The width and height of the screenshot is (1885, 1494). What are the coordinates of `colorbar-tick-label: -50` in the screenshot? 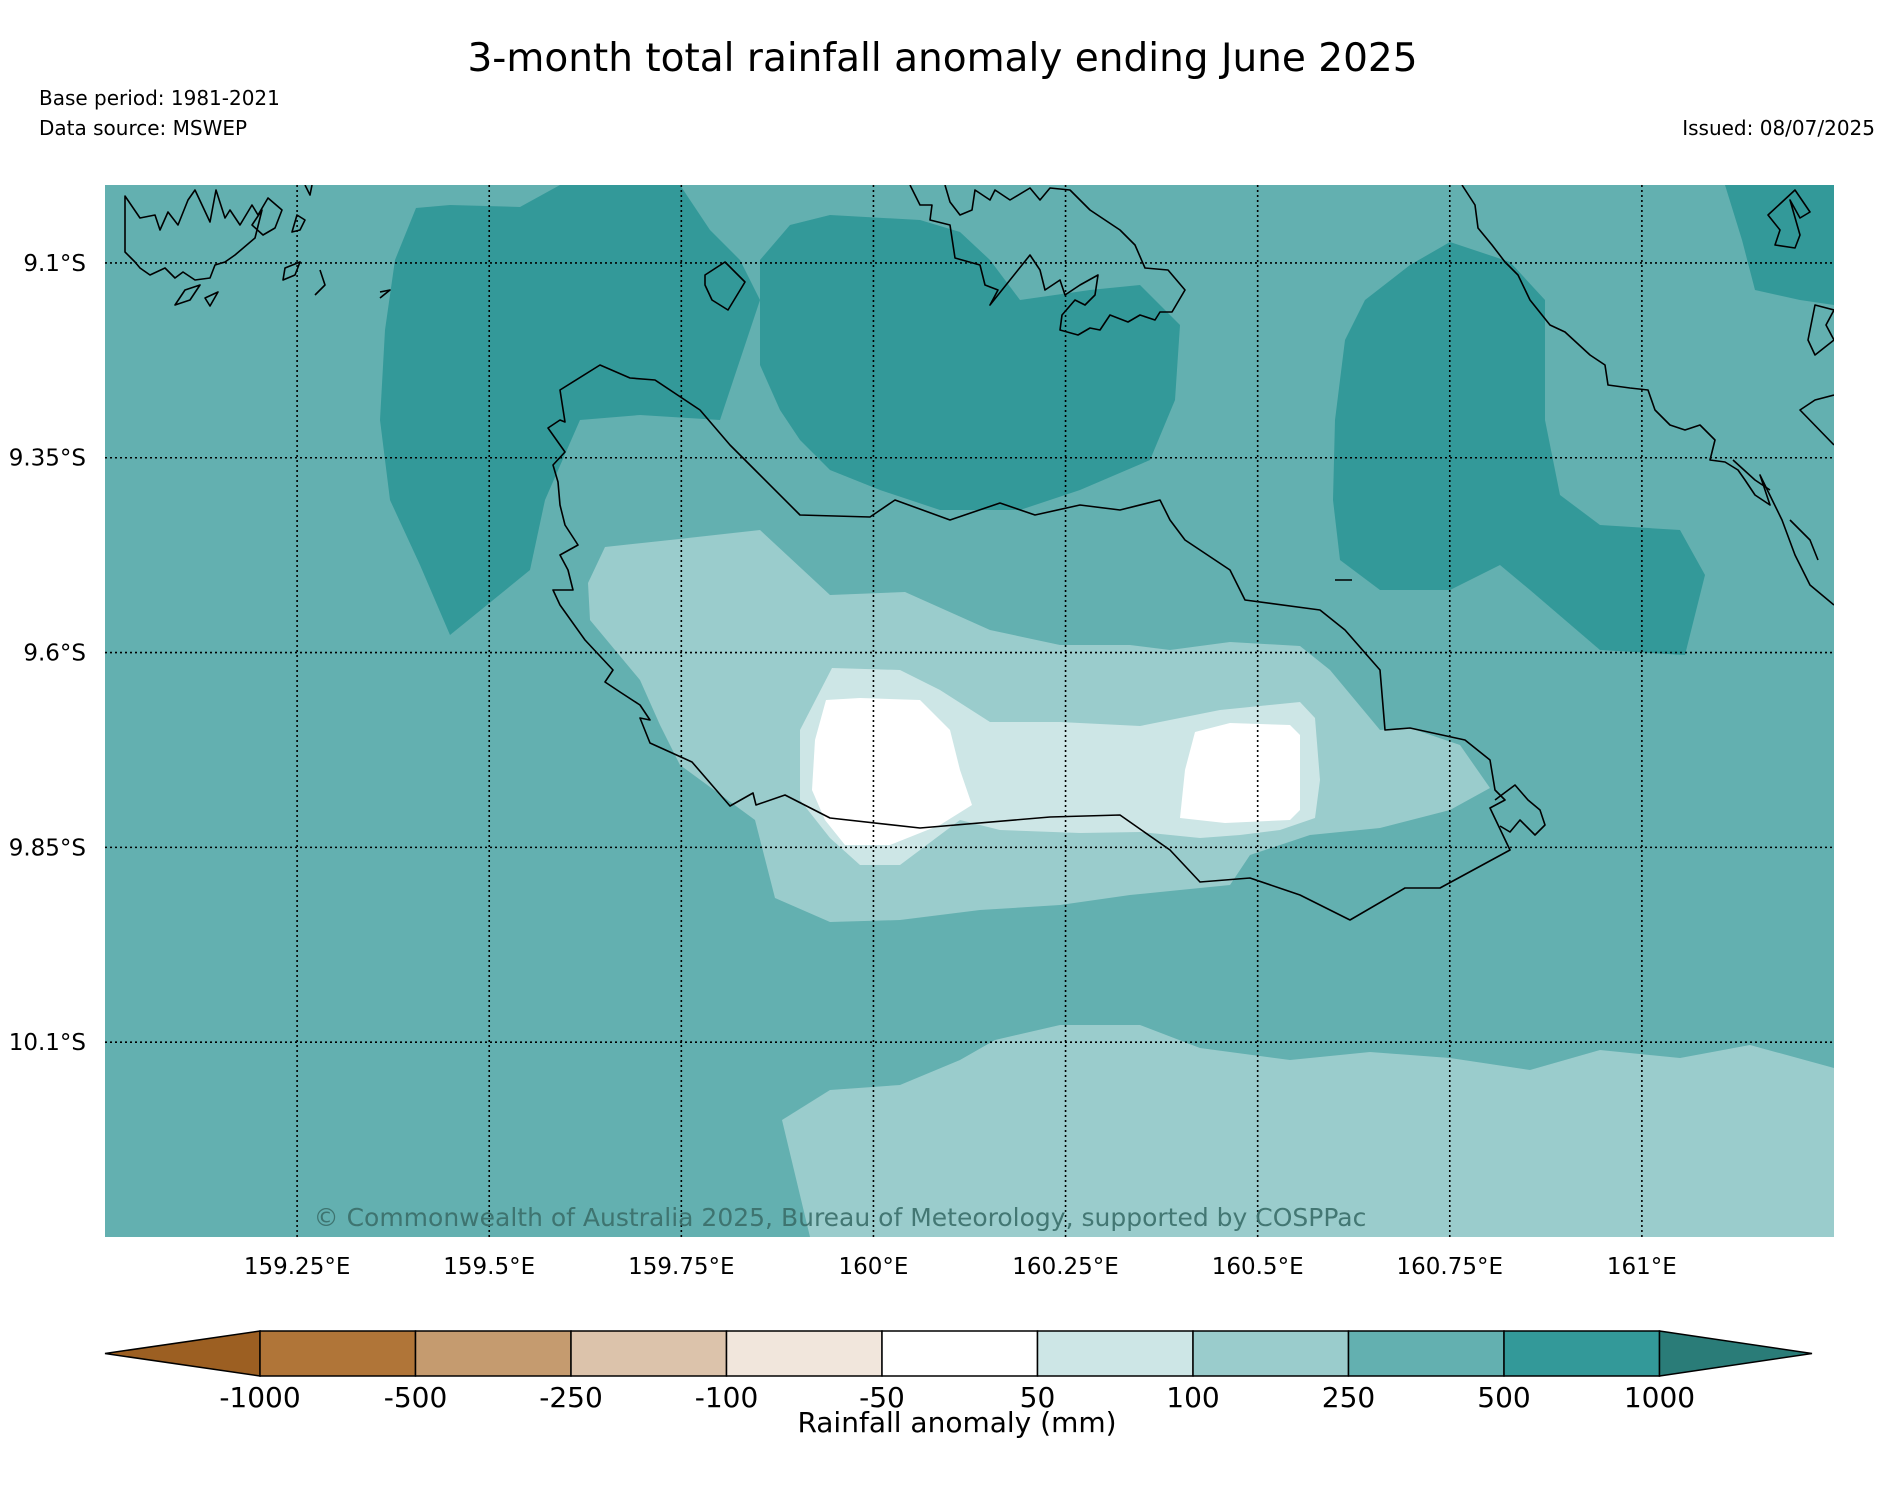 It's located at (882, 1397).